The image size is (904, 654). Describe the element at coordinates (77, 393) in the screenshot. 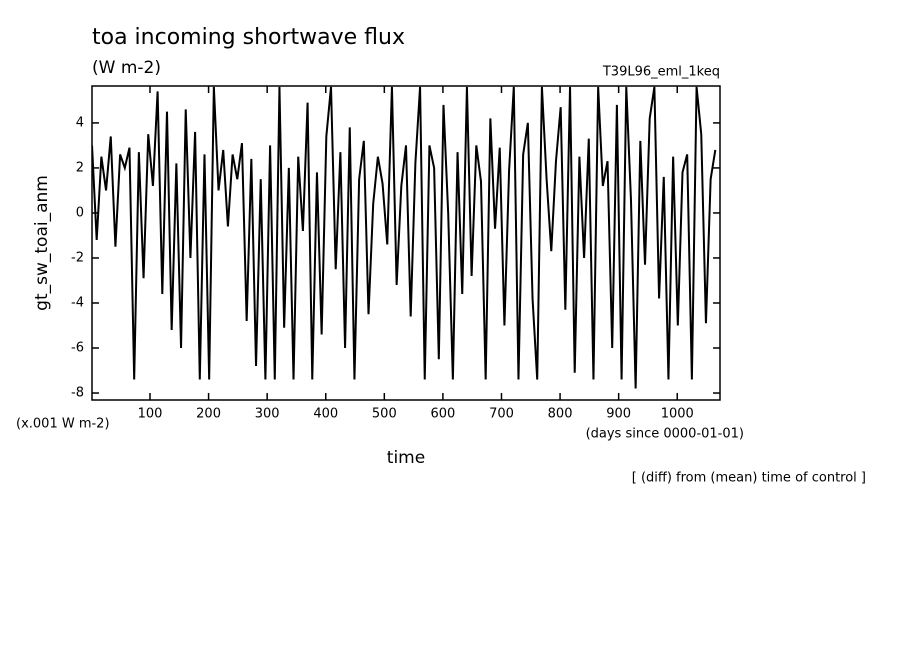

I see `y-tick-label: -8` at that location.